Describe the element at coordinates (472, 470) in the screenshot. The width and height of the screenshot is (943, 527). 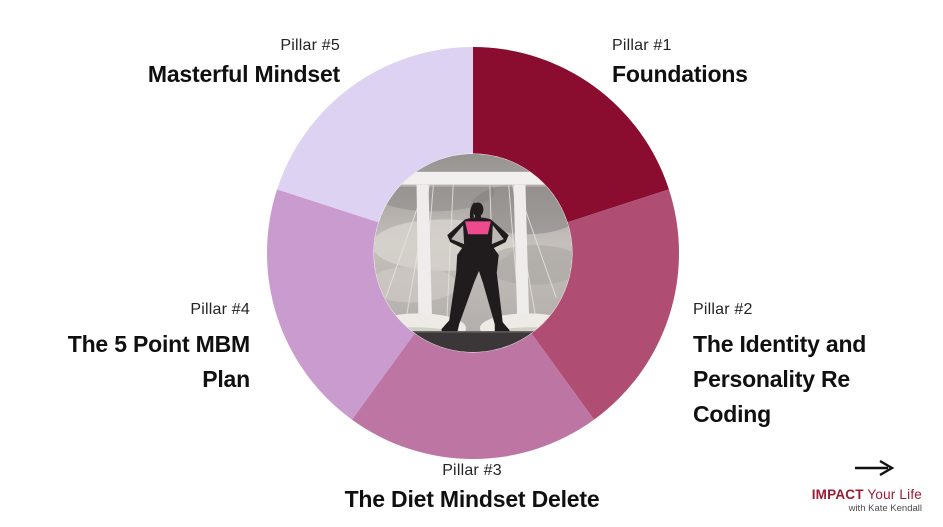
I see `pillar3-tag: Pillar #3` at that location.